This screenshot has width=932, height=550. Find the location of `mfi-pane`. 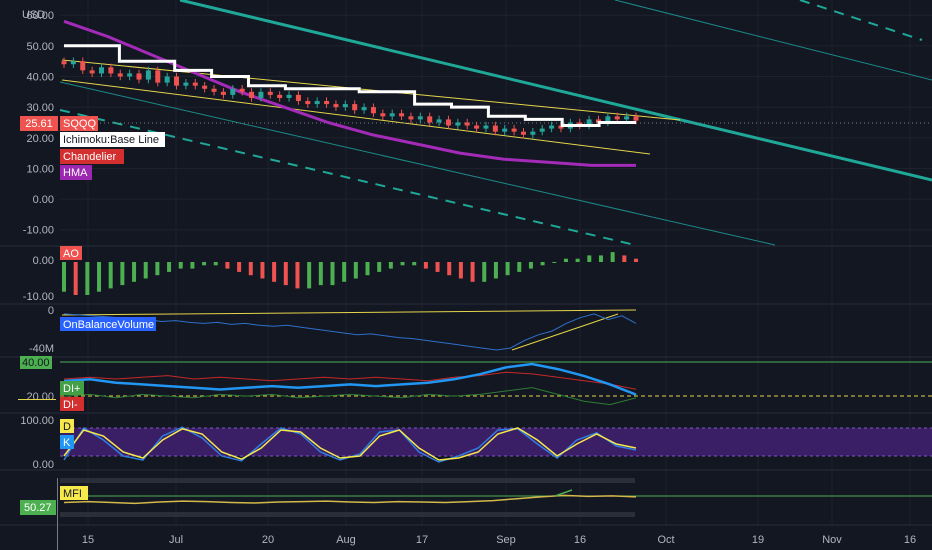

mfi-pane is located at coordinates (496, 497).